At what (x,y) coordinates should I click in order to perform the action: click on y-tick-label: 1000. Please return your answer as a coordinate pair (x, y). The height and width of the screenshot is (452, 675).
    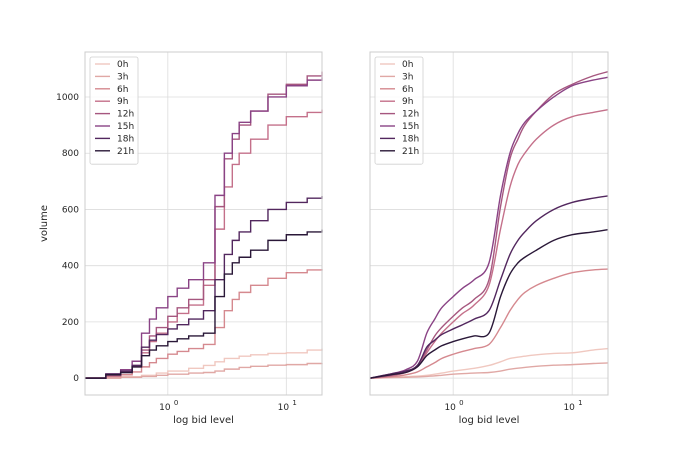
    Looking at the image, I should click on (67, 98).